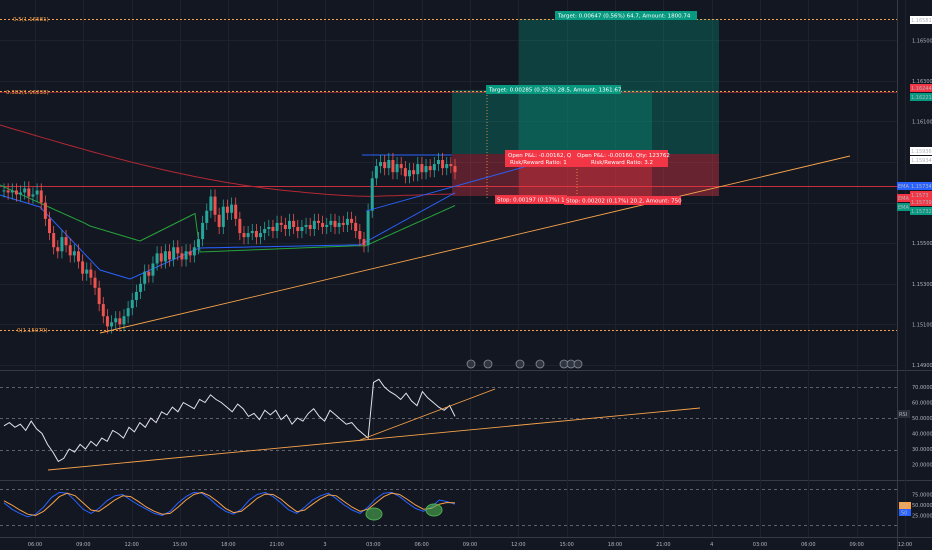  What do you see at coordinates (524, 364) in the screenshot?
I see `economic-events` at bounding box center [524, 364].